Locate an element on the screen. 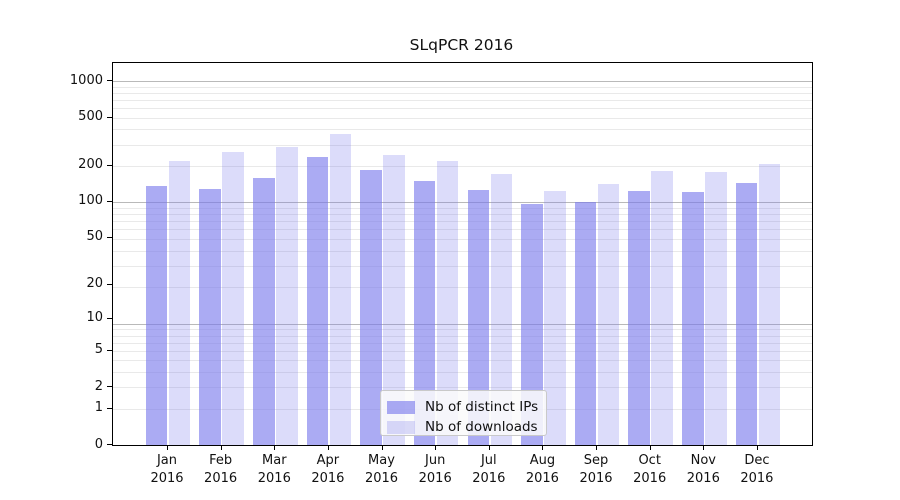  bar-downloads-aug is located at coordinates (555, 318).